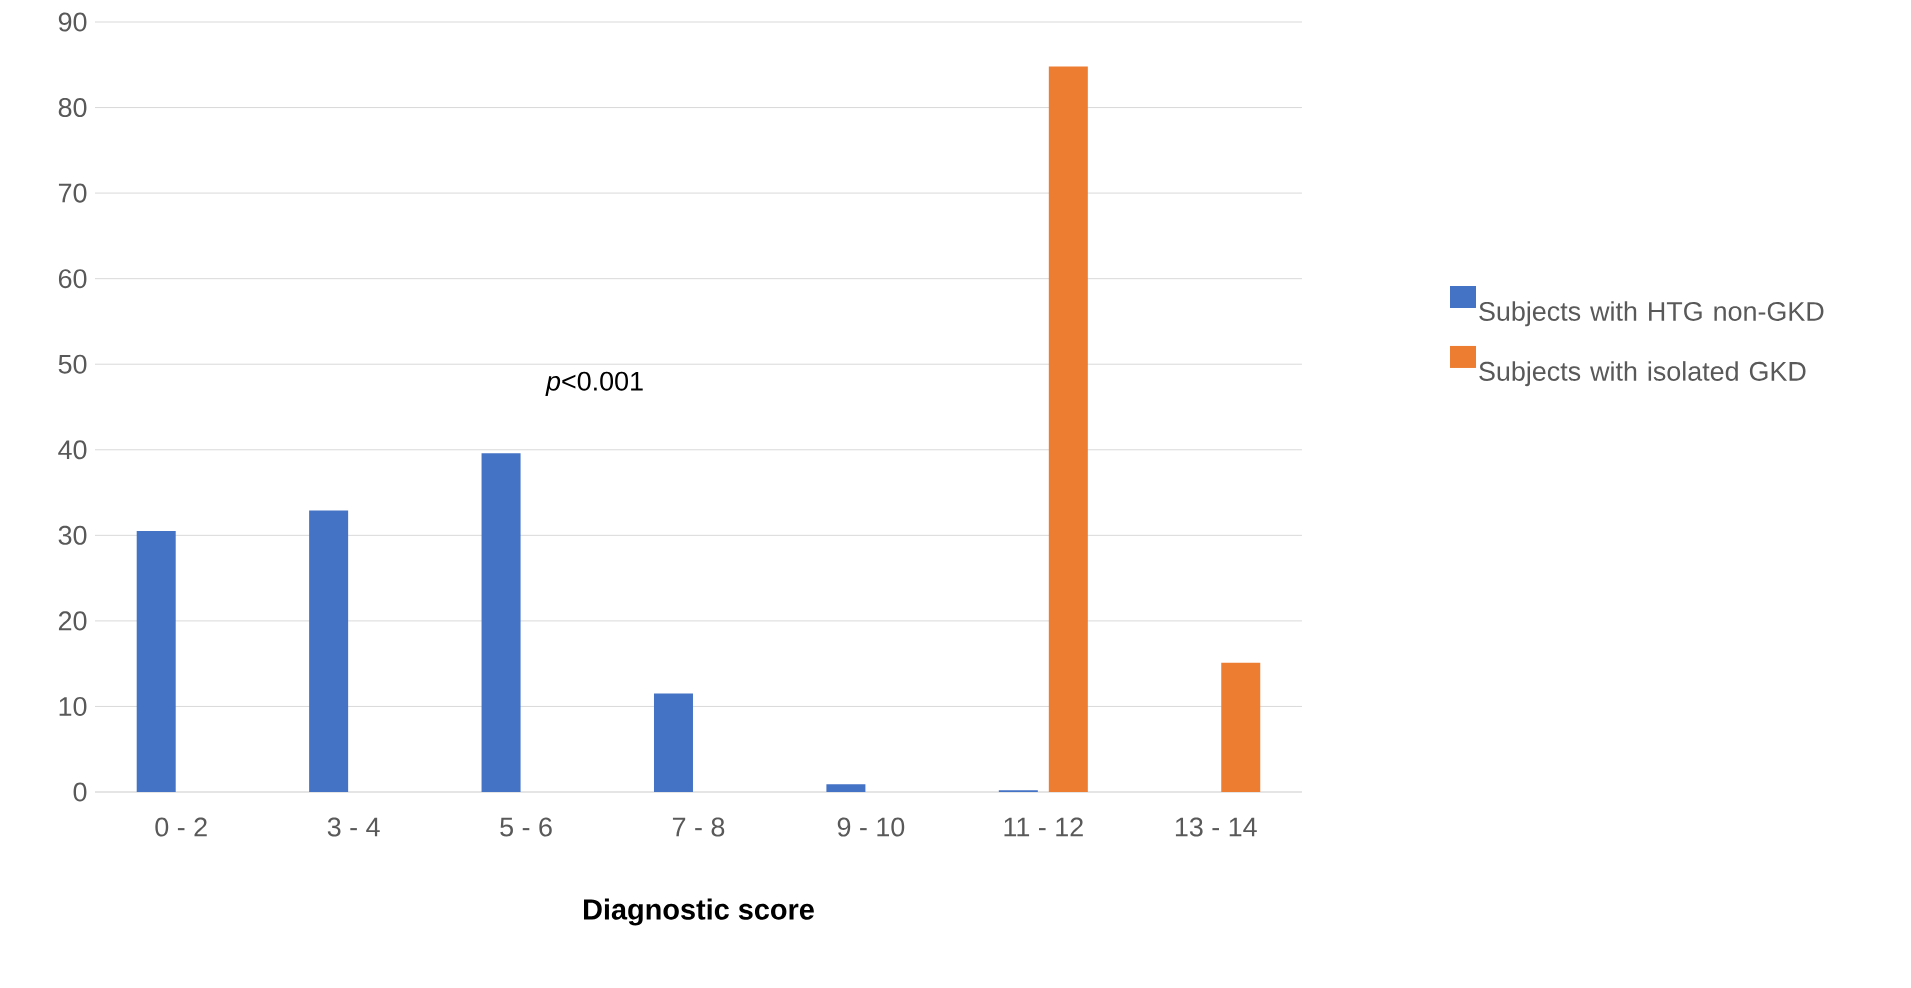  What do you see at coordinates (181, 827) in the screenshot?
I see `x-tick-label: 0 - 2` at bounding box center [181, 827].